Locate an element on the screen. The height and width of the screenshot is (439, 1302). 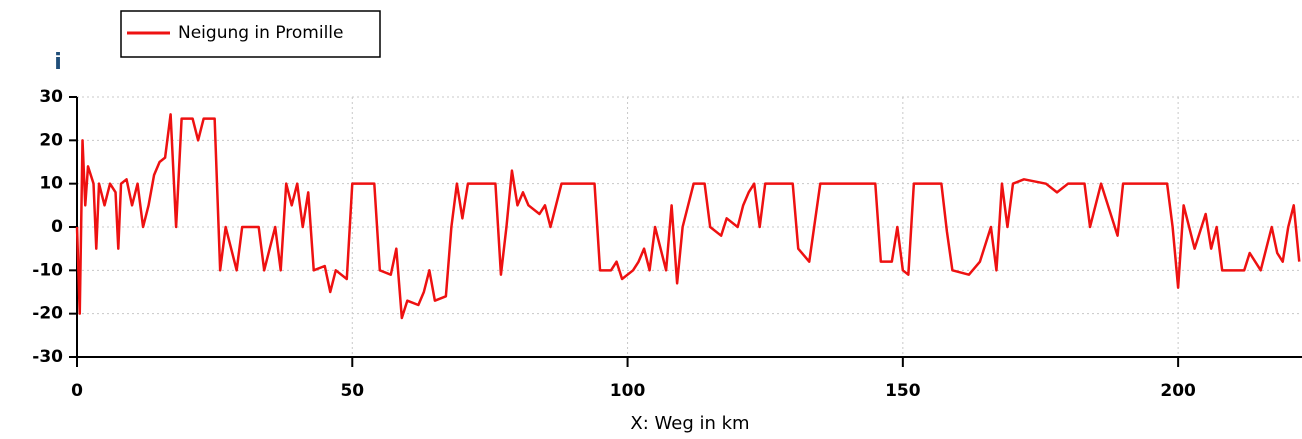
y-tick-label: -10 is located at coordinates (47, 270).